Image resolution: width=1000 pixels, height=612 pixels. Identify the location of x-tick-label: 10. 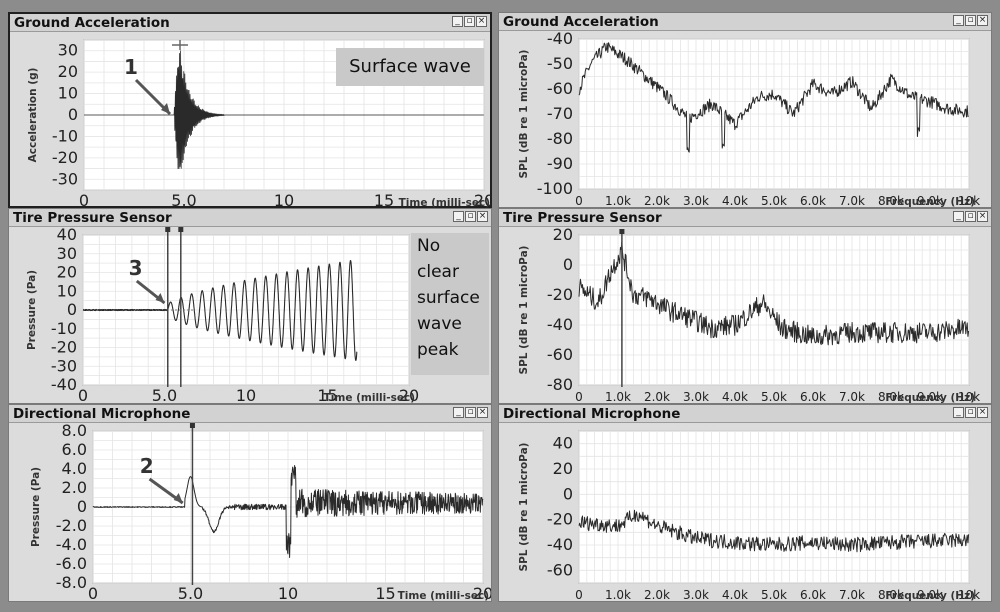
(288, 592).